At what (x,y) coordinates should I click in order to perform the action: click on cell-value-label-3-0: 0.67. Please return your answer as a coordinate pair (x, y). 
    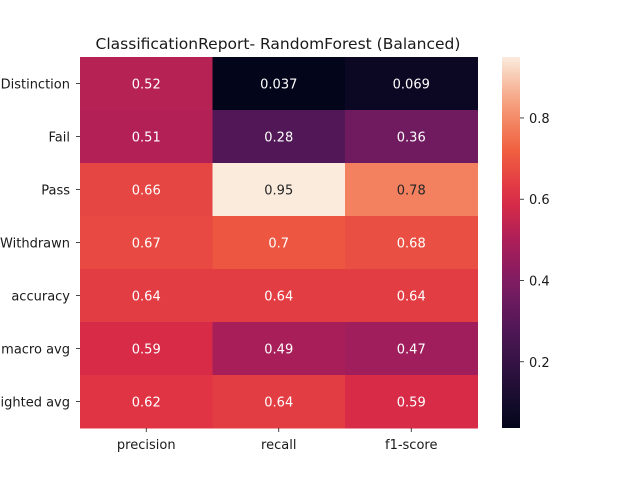
    Looking at the image, I should click on (146, 244).